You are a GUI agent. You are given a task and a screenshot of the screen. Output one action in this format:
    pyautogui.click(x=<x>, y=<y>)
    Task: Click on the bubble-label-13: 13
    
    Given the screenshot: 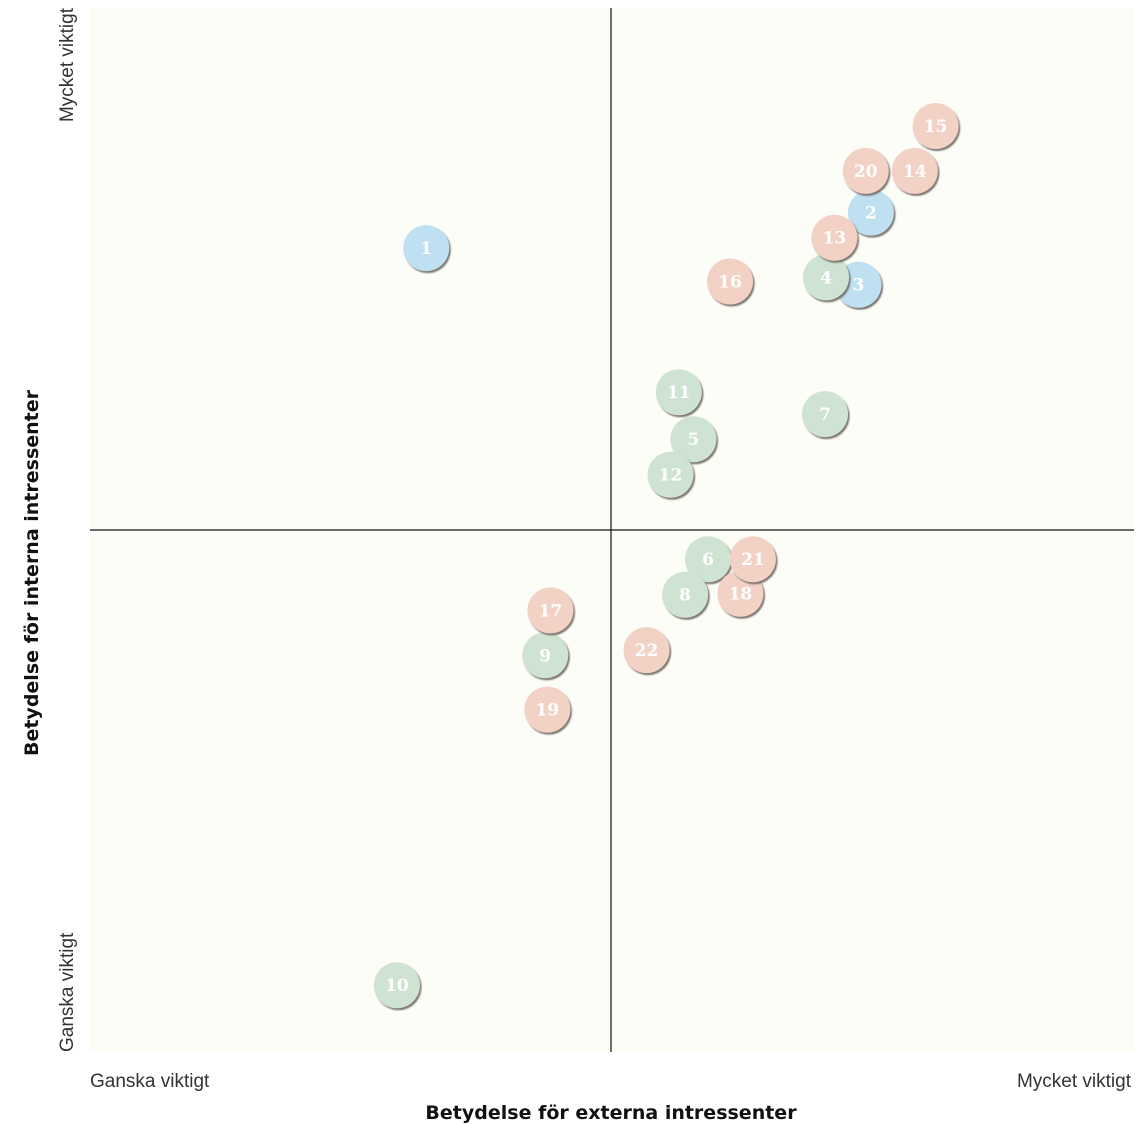 What is the action you would take?
    pyautogui.click(x=835, y=239)
    